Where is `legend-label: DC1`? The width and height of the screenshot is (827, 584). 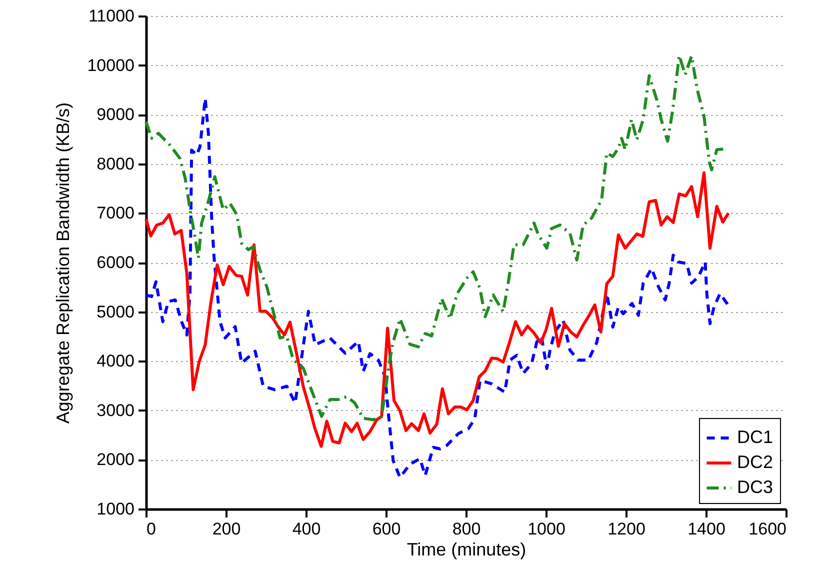 legend-label: DC1 is located at coordinates (755, 437).